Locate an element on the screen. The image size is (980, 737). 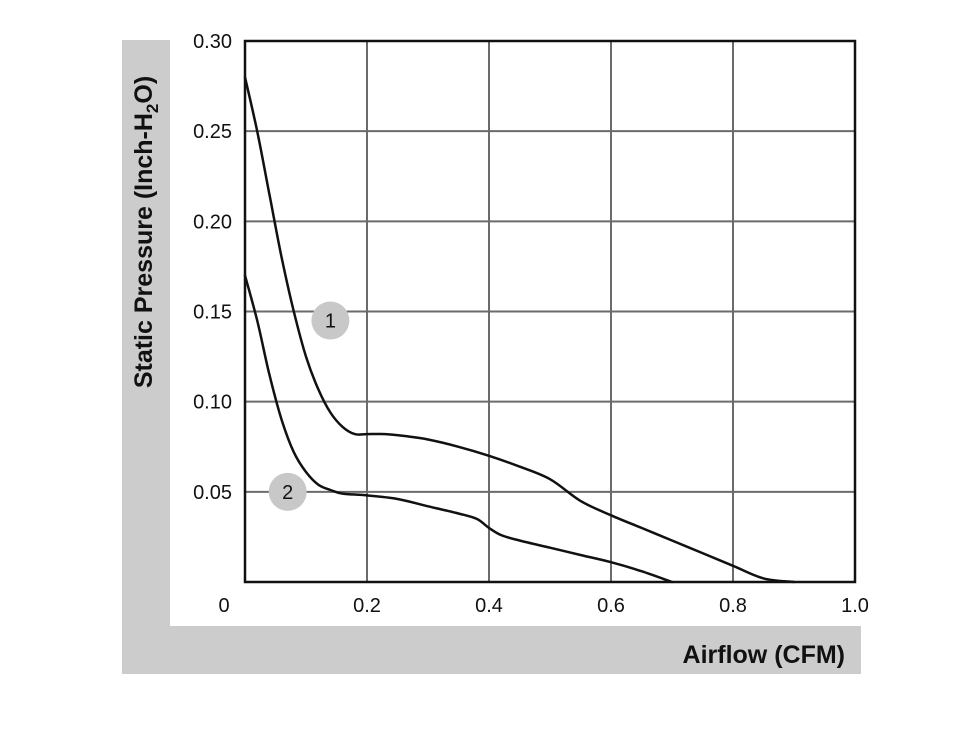
x-tick-label: 0.2 is located at coordinates (367, 606).